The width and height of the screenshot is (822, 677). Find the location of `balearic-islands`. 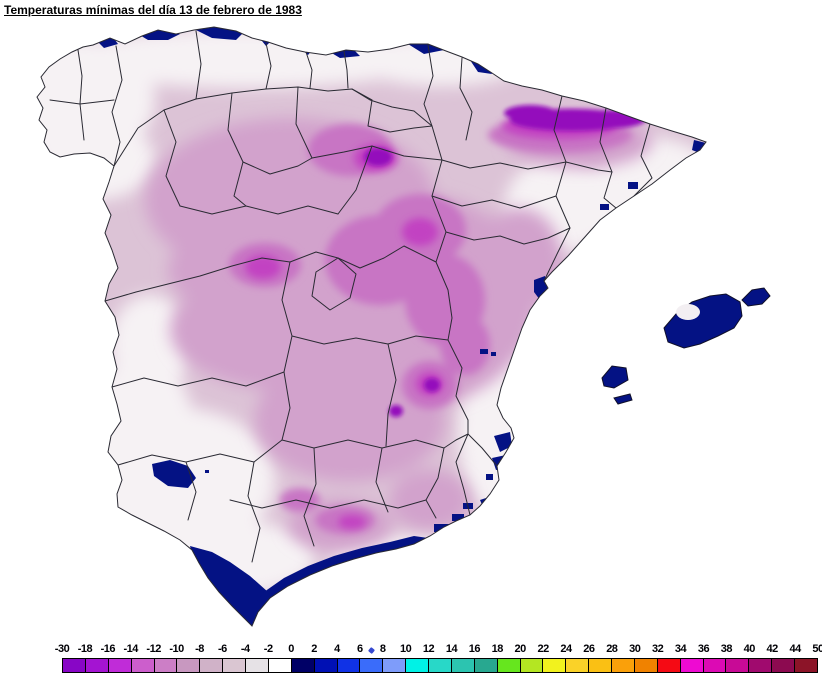

balearic-islands is located at coordinates (686, 346).